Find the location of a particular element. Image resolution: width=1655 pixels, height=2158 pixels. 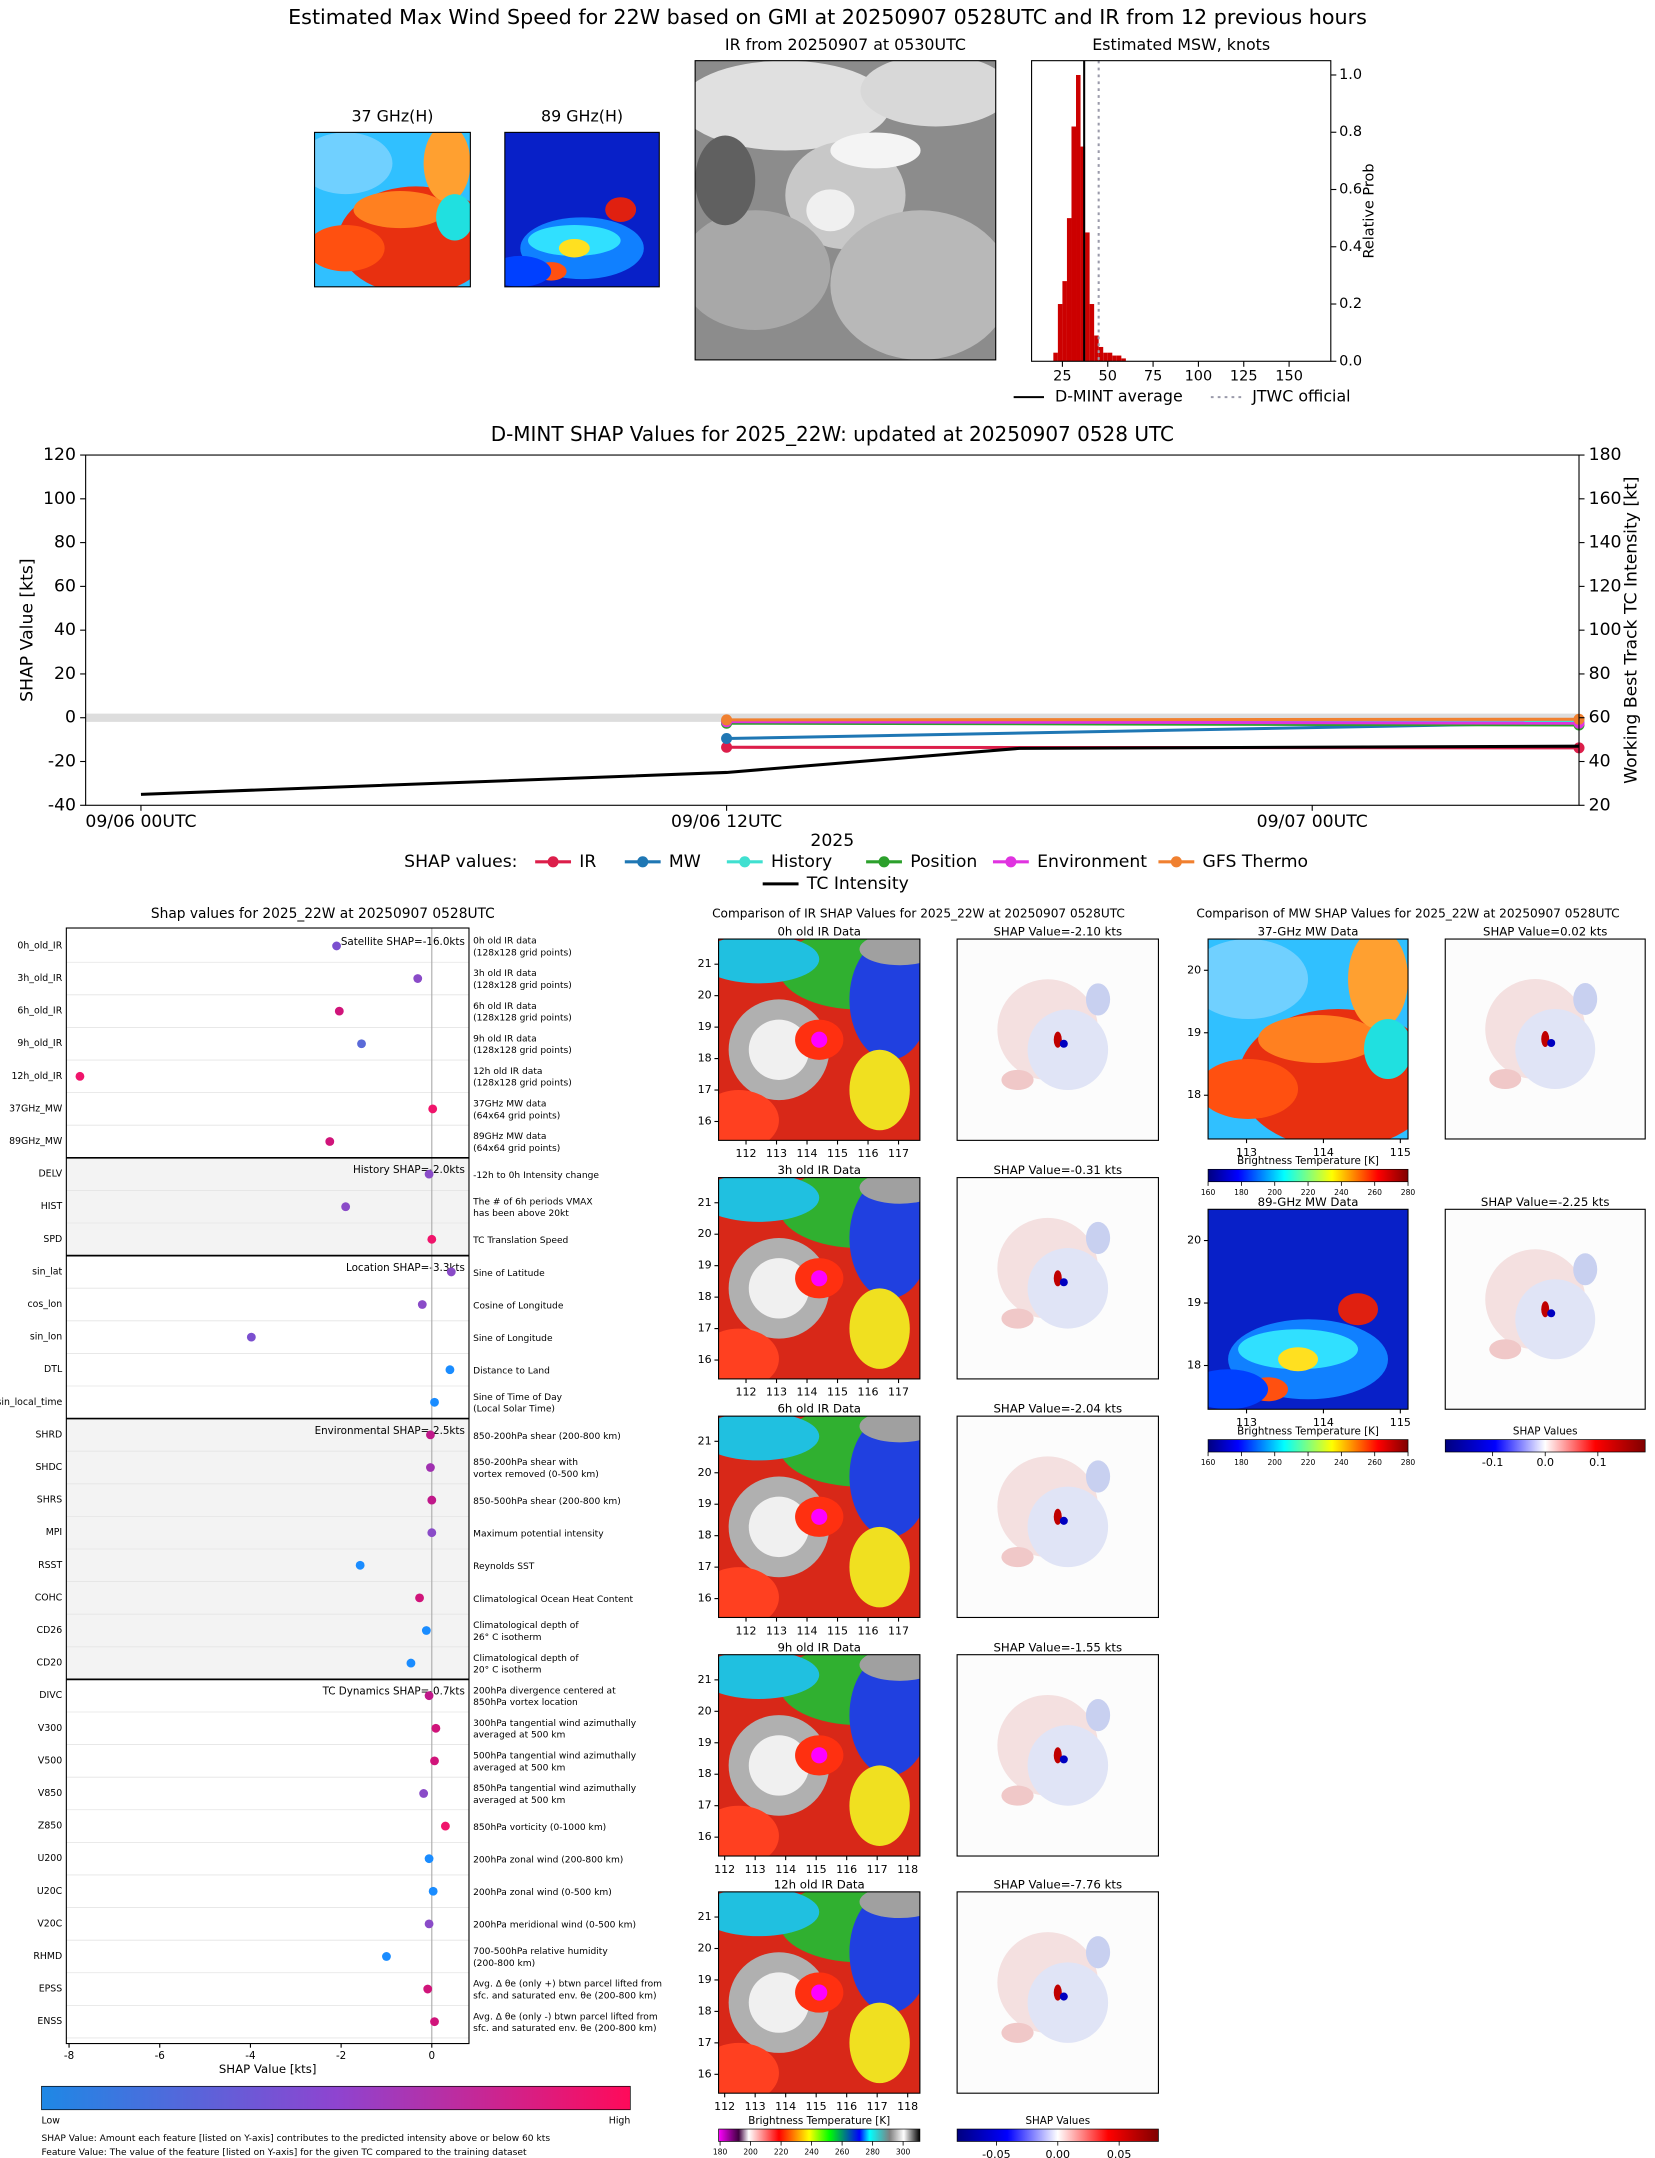

colorbar-tick-label: 200 is located at coordinates (750, 2151).